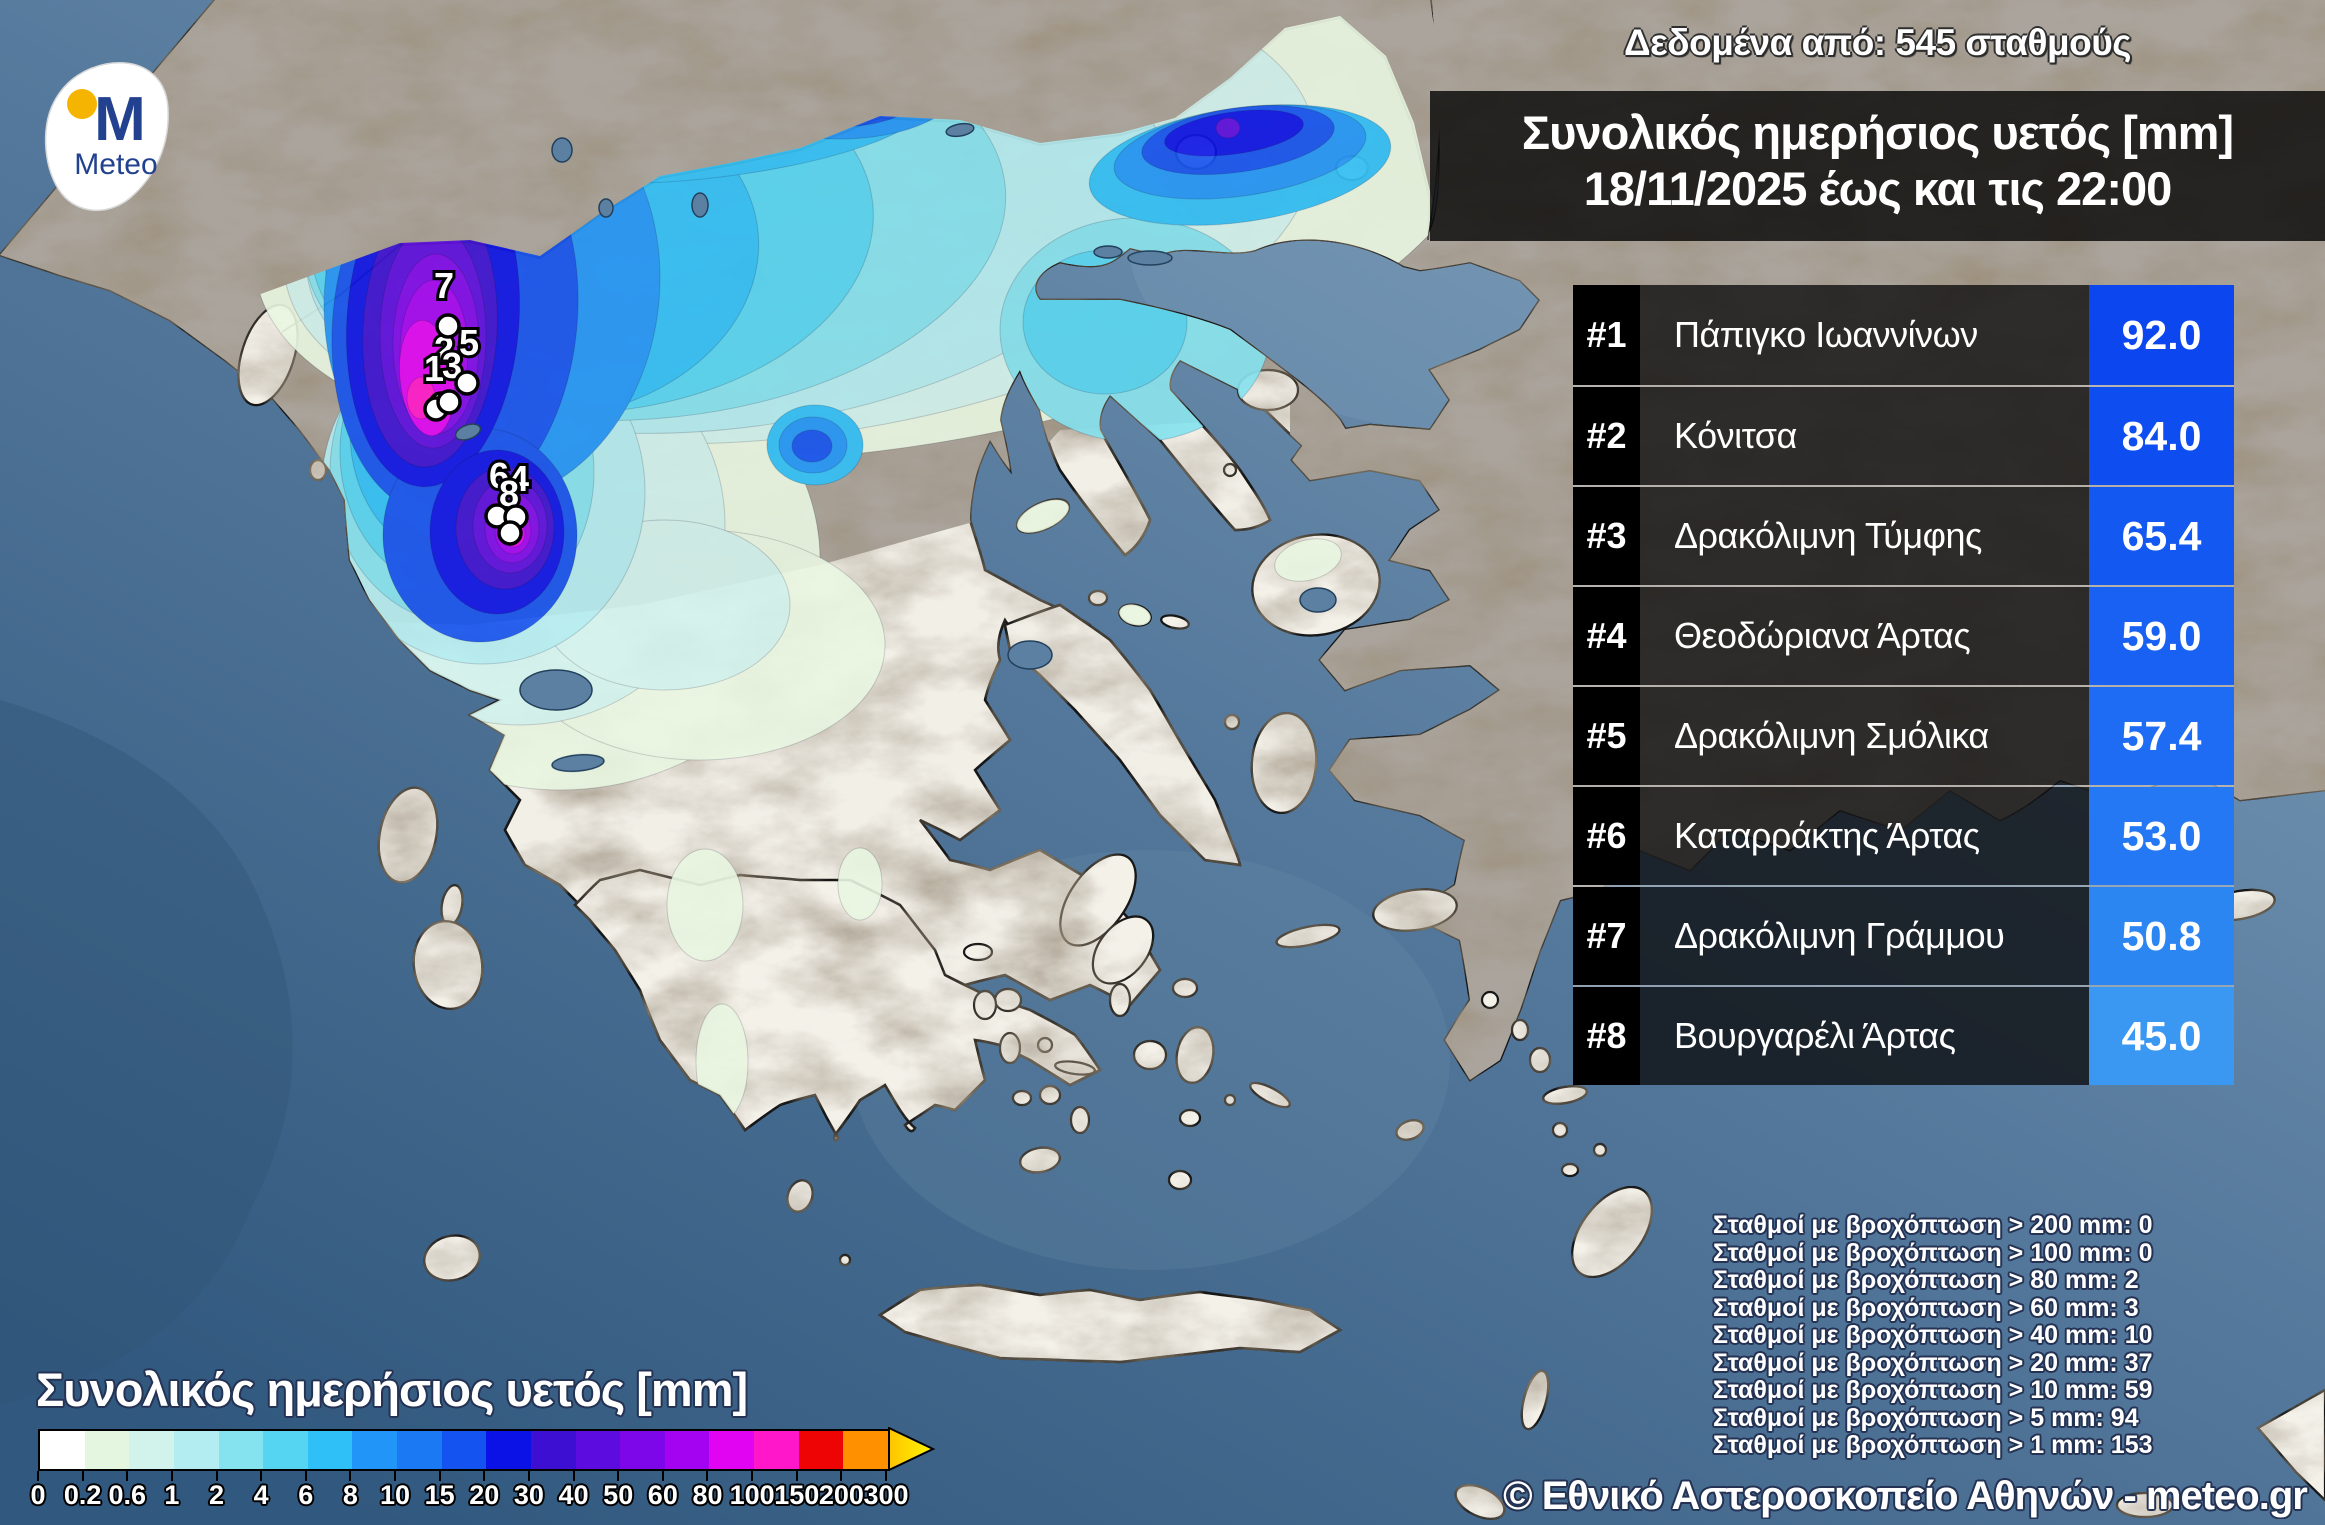 The width and height of the screenshot is (2325, 1525). Describe the element at coordinates (1864, 536) in the screenshot. I see `station-name: Δρακόλιμνη Τύμφης` at that location.